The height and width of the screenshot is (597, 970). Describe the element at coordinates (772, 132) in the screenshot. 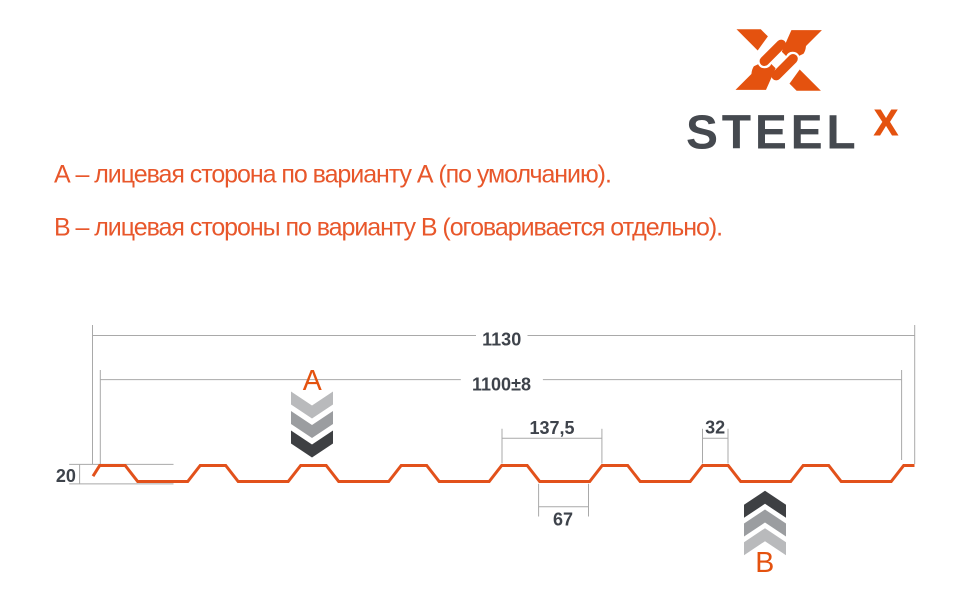

I see `svg-text: STEEL` at that location.